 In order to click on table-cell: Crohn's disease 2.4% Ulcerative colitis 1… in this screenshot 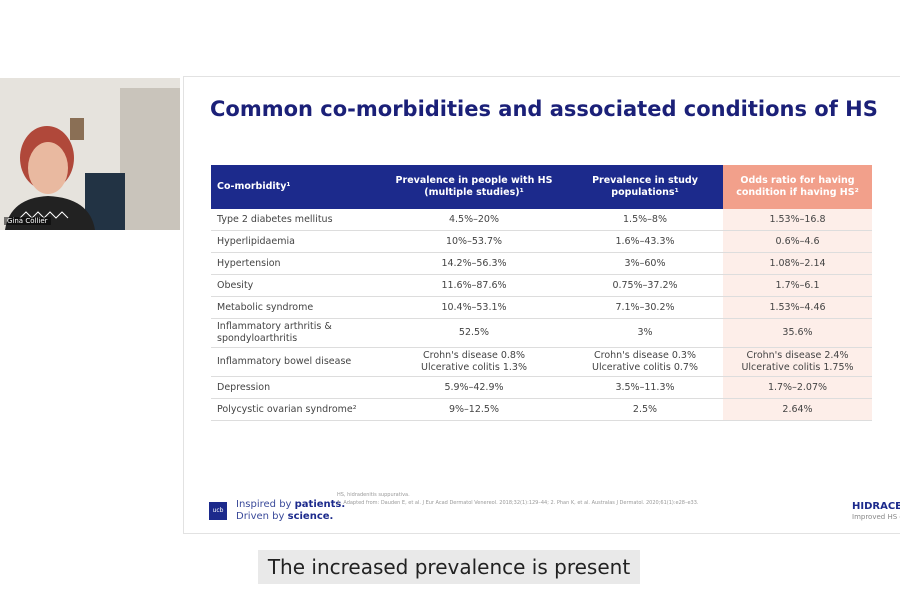, I will do `click(797, 362)`.